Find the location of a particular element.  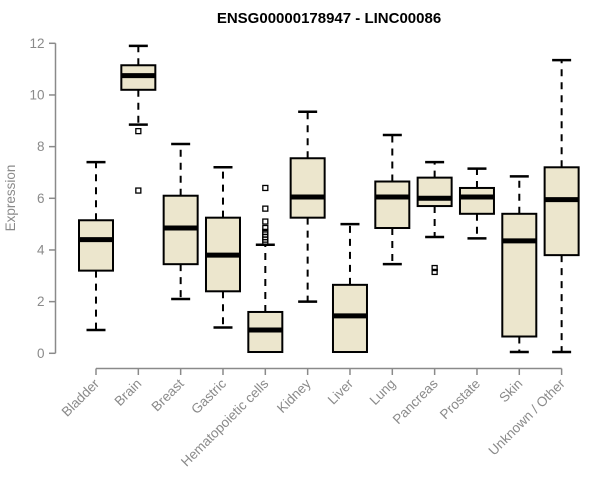

y-tick-label-10: 10 is located at coordinates (36, 94).